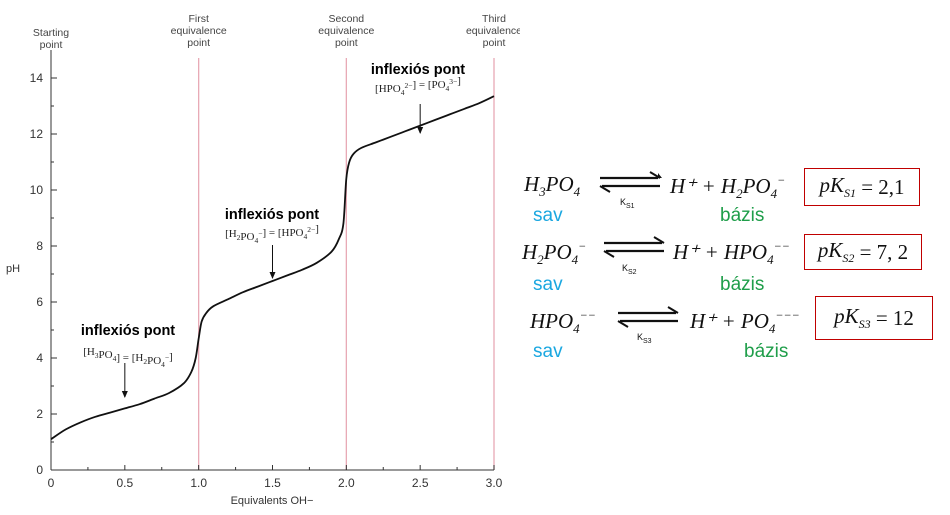  I want to click on y-tick-label: 12, so click(37, 134).